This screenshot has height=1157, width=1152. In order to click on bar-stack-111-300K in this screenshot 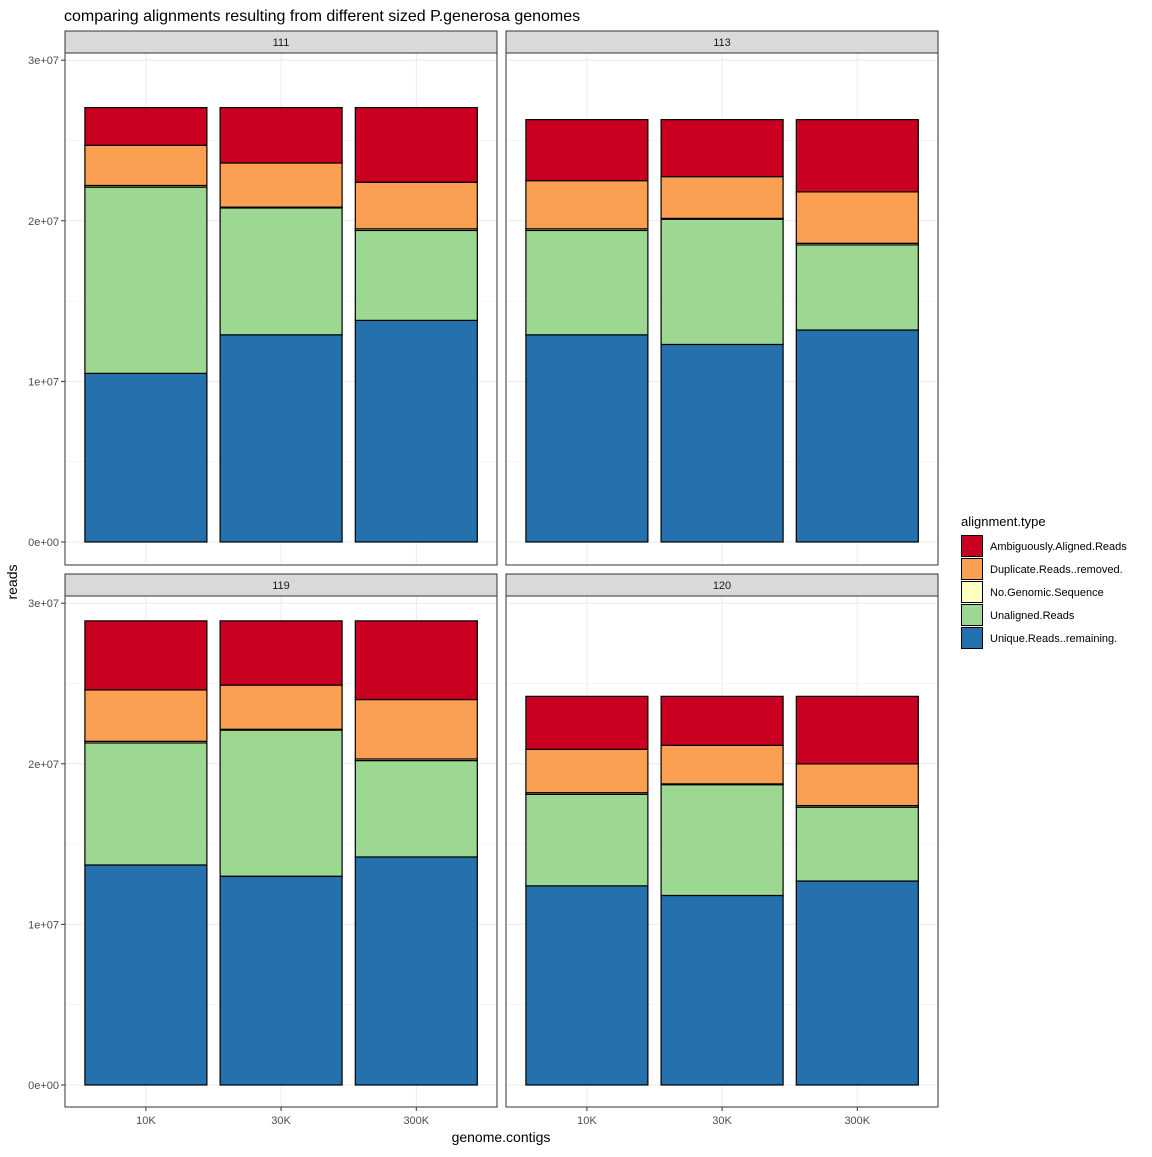, I will do `click(416, 324)`.